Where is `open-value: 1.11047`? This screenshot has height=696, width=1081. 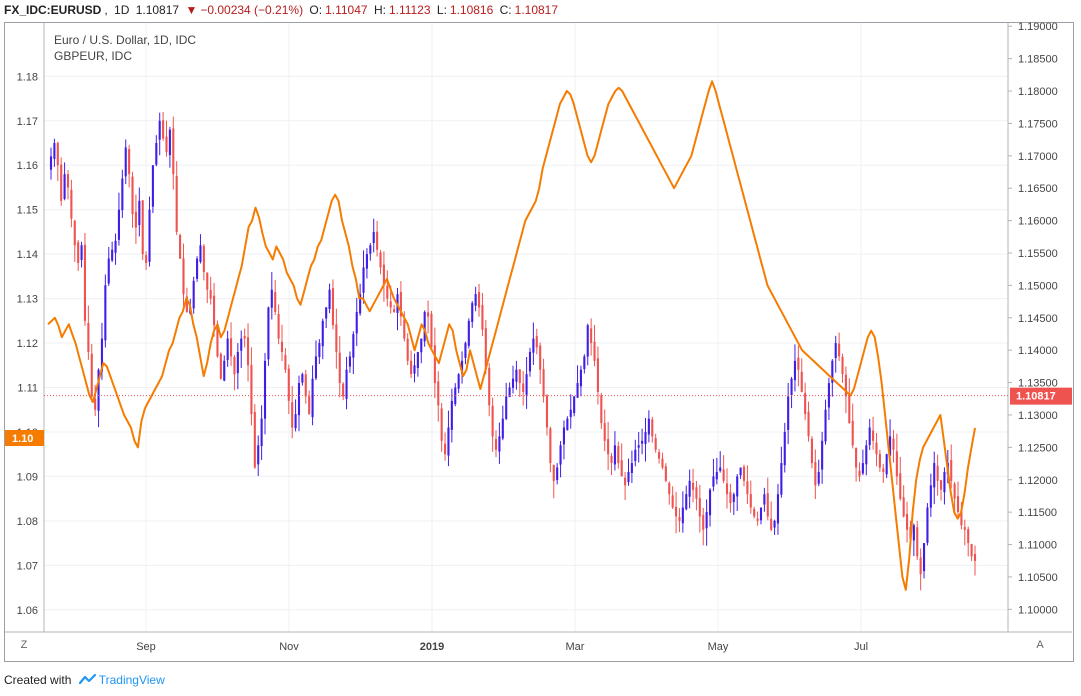 open-value: 1.11047 is located at coordinates (346, 10).